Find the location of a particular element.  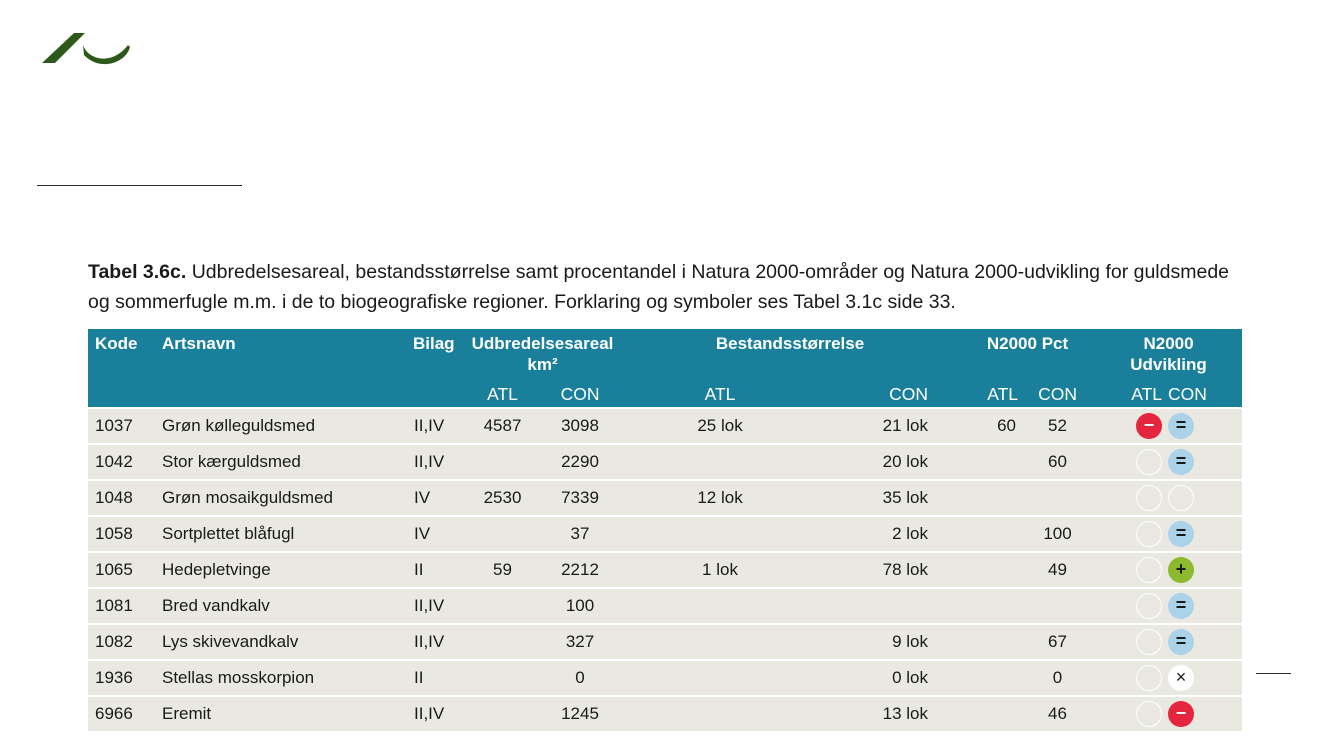

cell-kode: 1081 is located at coordinates (121, 605).